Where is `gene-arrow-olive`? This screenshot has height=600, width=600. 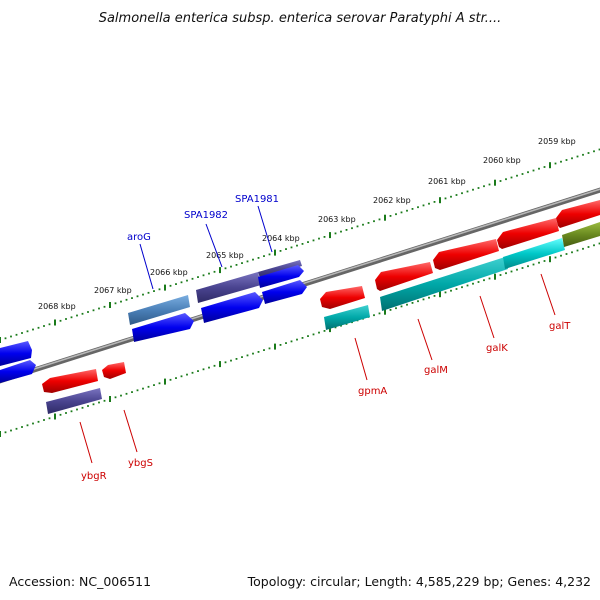 gene-arrow-olive is located at coordinates (581, 234).